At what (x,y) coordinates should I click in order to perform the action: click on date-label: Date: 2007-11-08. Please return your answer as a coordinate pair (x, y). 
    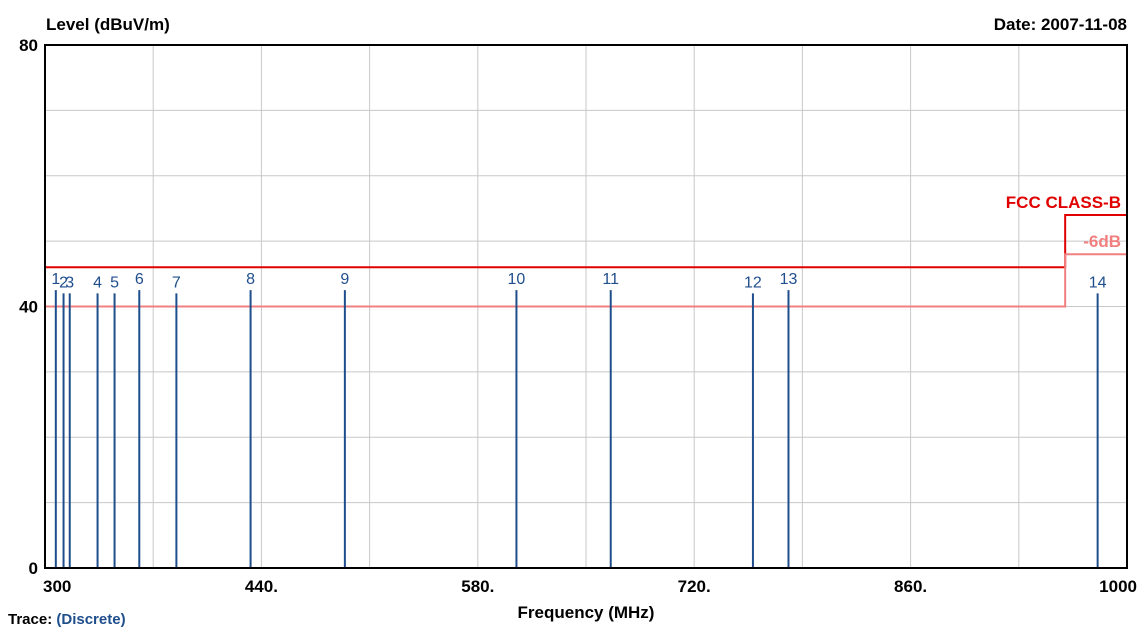
    Looking at the image, I should click on (1060, 24).